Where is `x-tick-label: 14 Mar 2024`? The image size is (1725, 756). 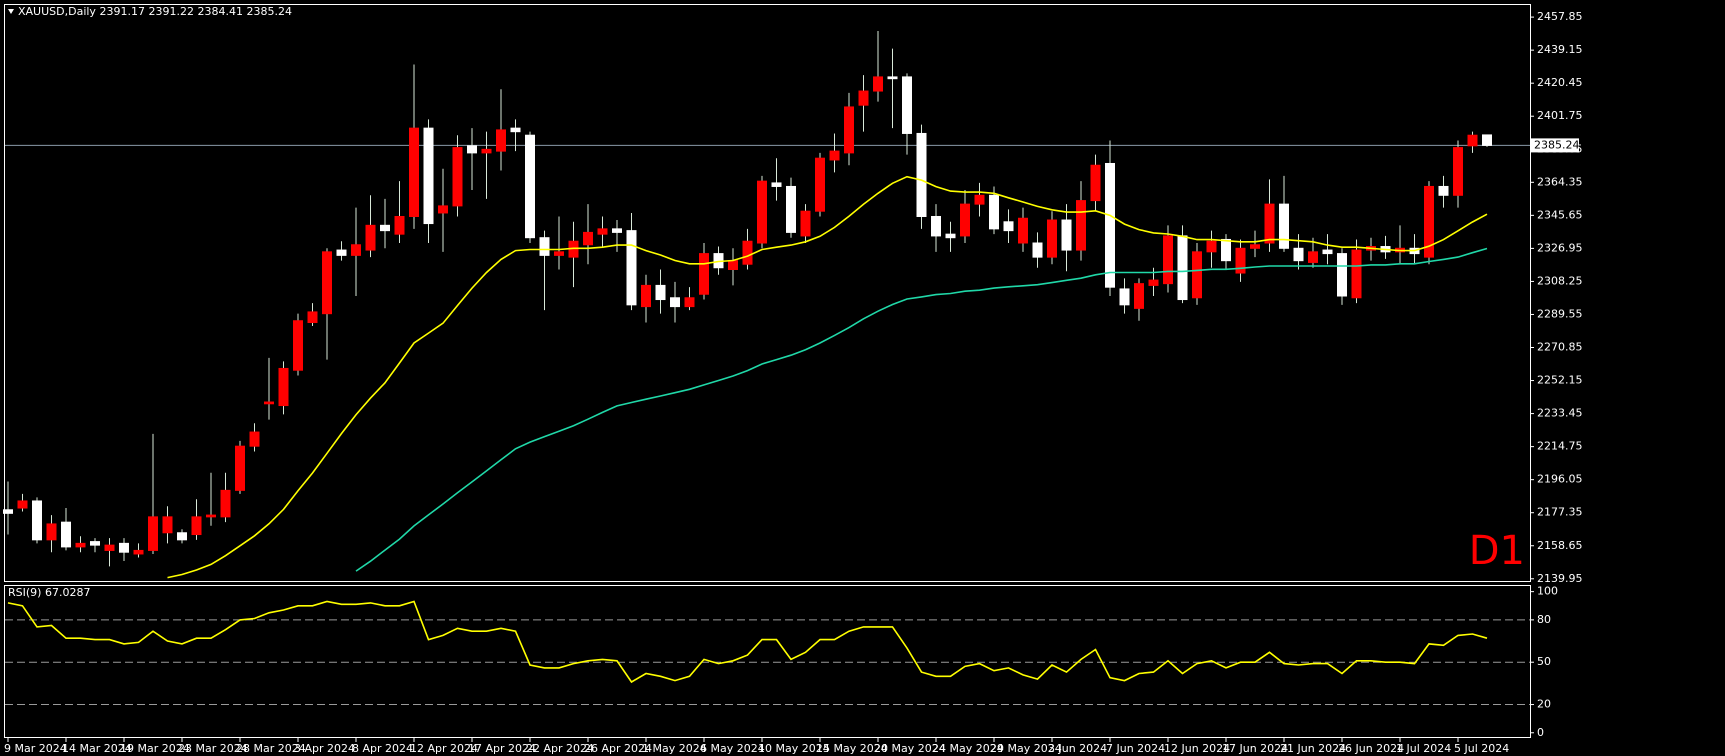 x-tick-label: 14 Mar 2024 is located at coordinates (97, 748).